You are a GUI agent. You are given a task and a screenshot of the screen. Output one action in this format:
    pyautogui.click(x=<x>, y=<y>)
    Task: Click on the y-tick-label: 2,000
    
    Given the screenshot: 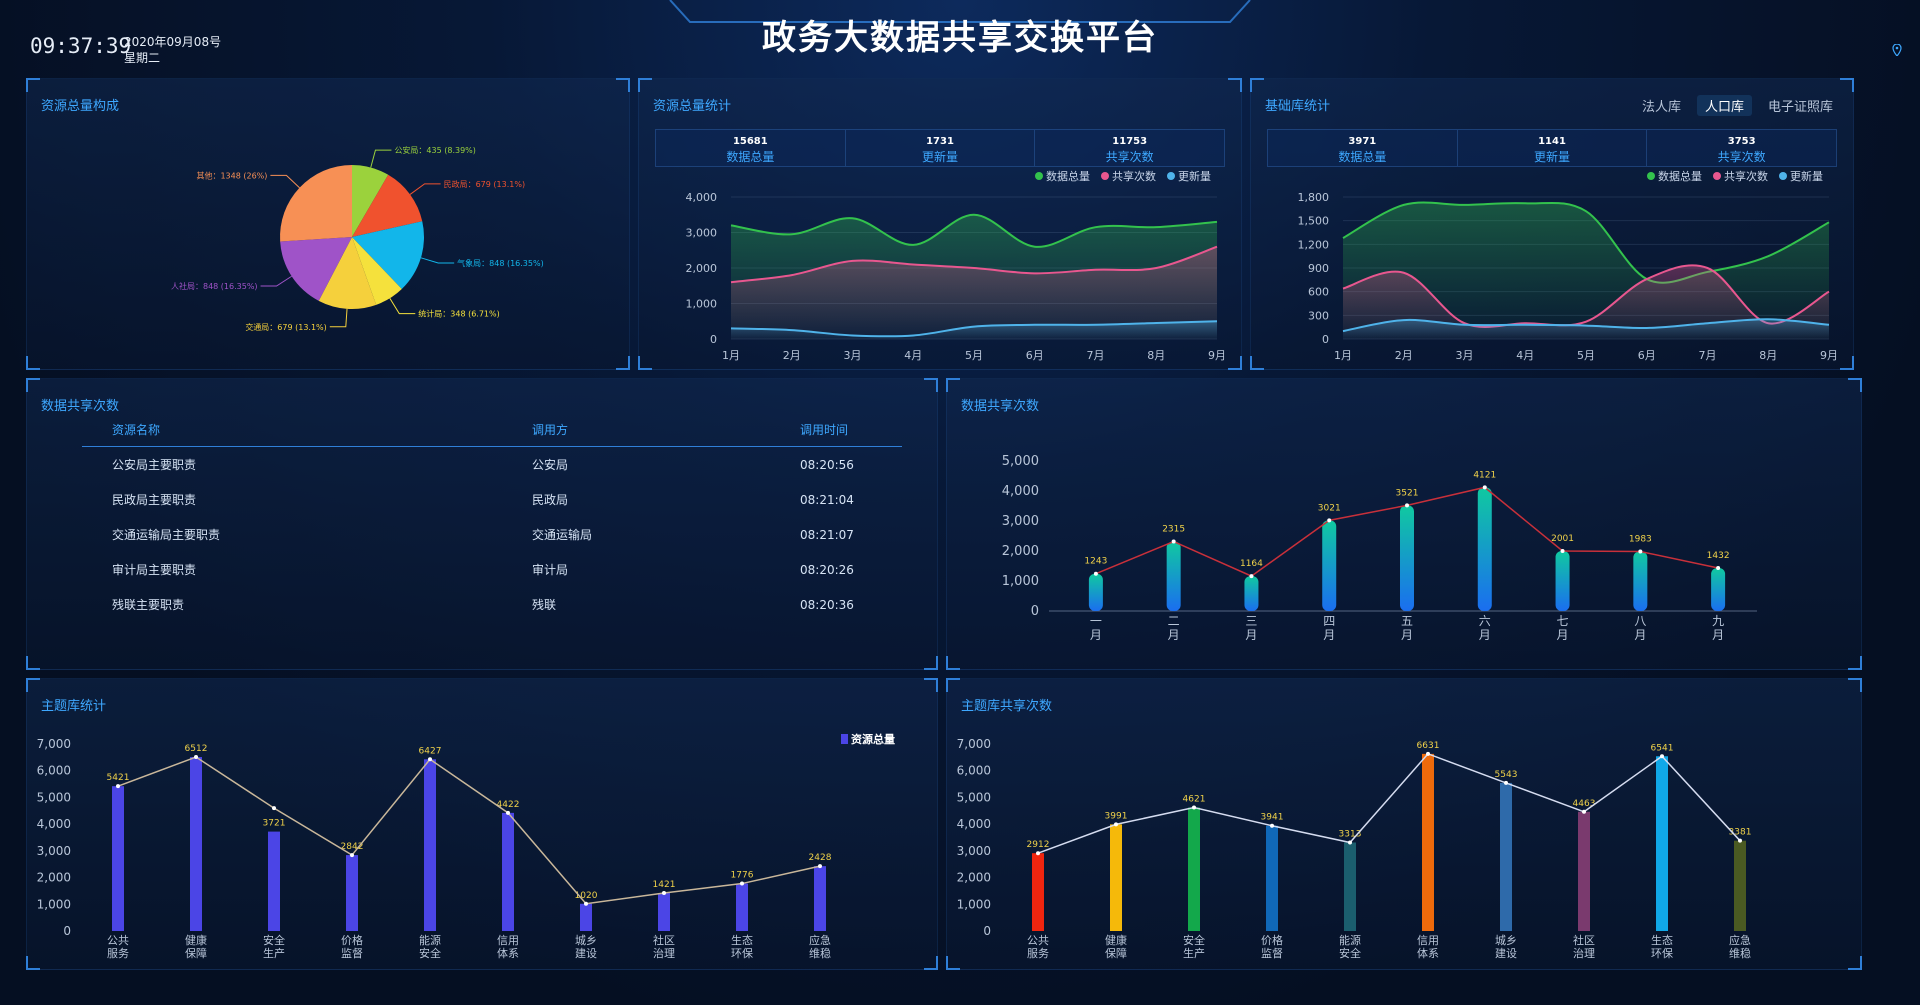 What is the action you would take?
    pyautogui.click(x=1020, y=551)
    